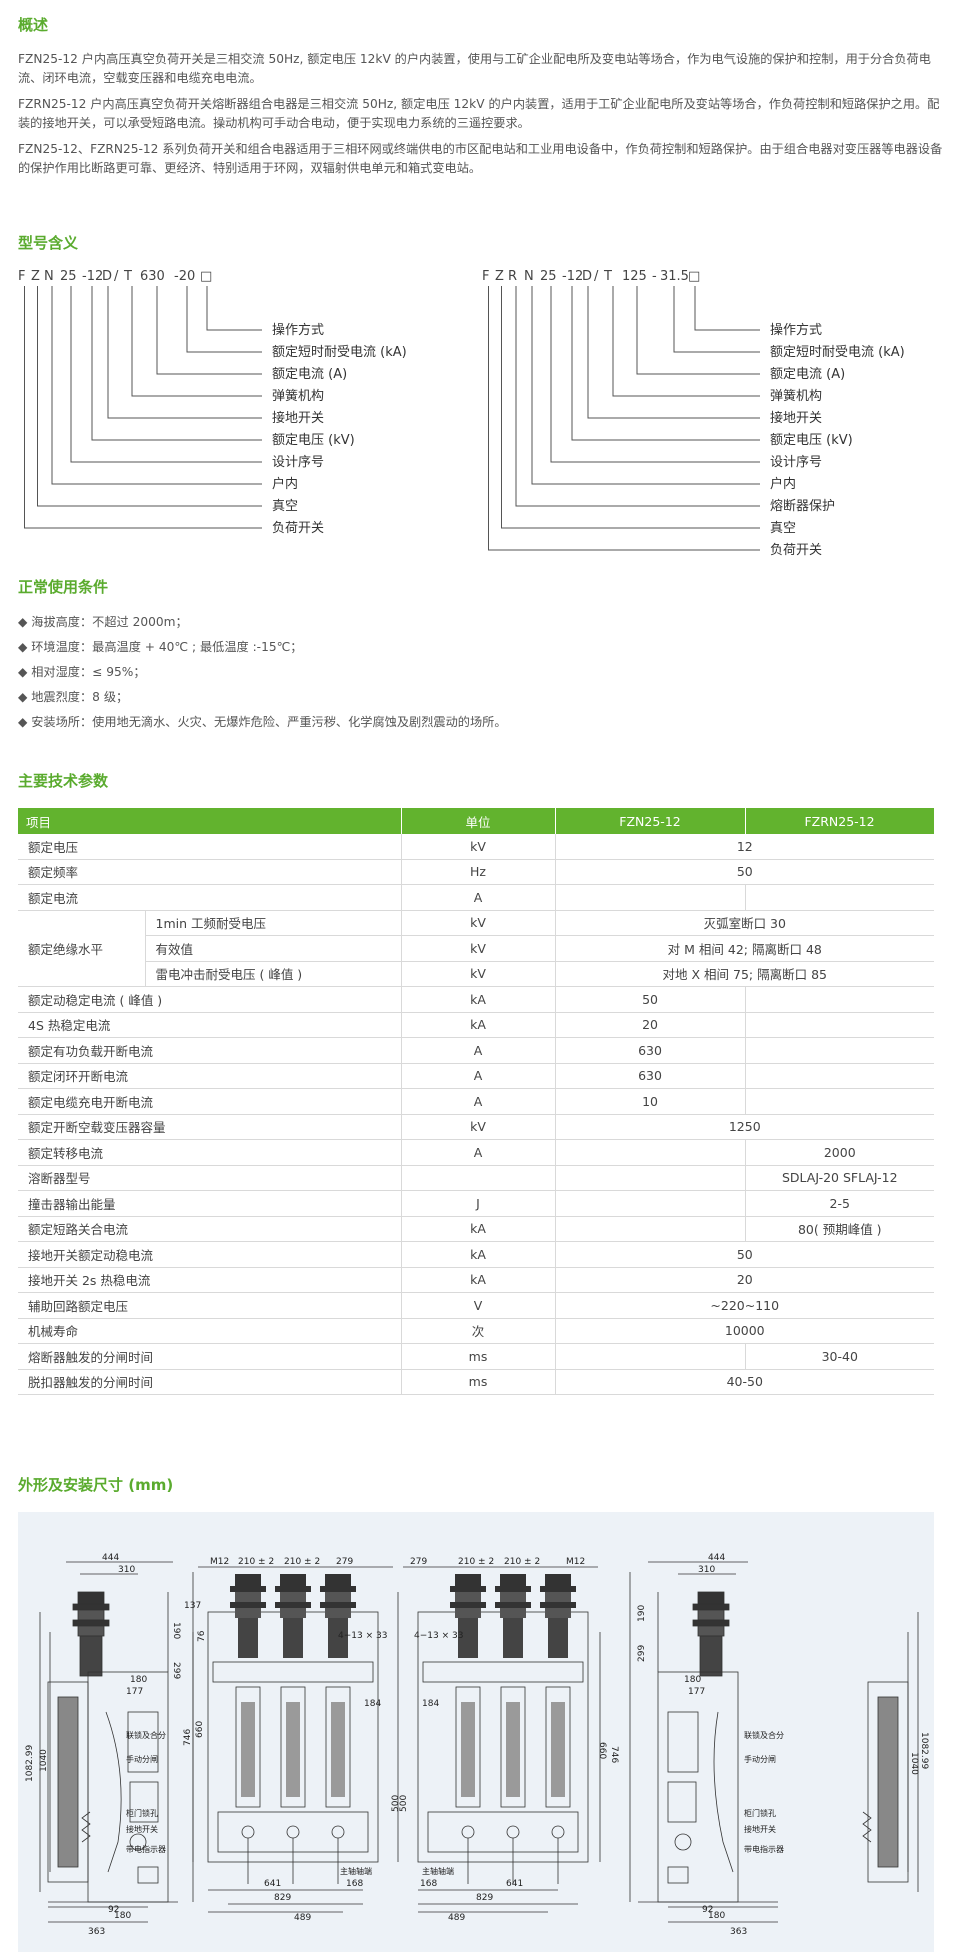 Image resolution: width=959 pixels, height=1956 pixels. I want to click on table-row: 额定短路关合电流 kA 80( 预期峰值 ), so click(476, 1229).